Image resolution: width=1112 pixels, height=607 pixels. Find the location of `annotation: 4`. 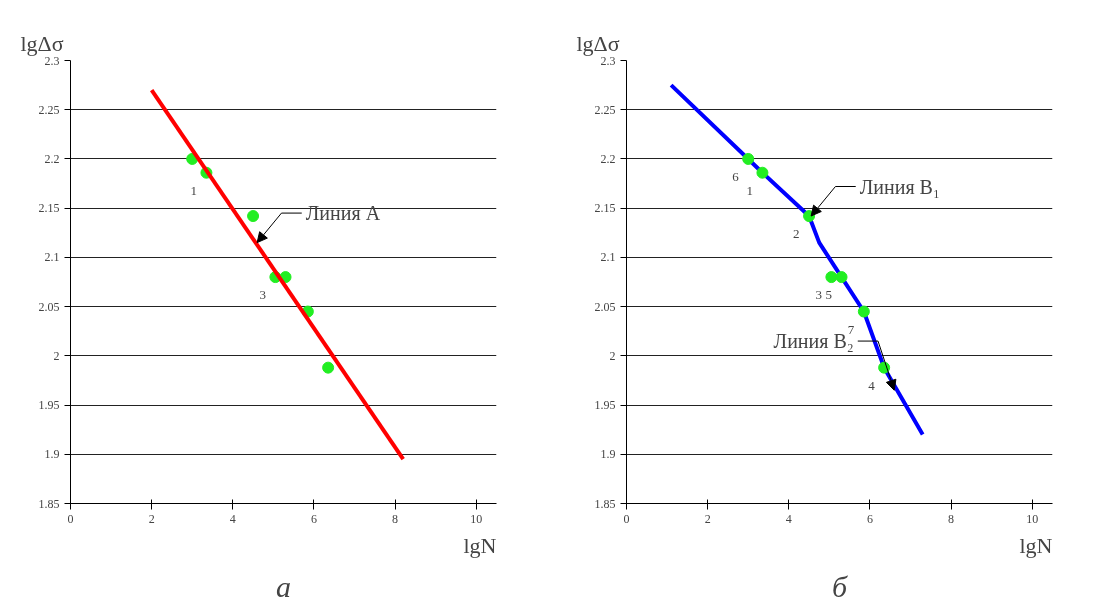

annotation: 4 is located at coordinates (872, 385).